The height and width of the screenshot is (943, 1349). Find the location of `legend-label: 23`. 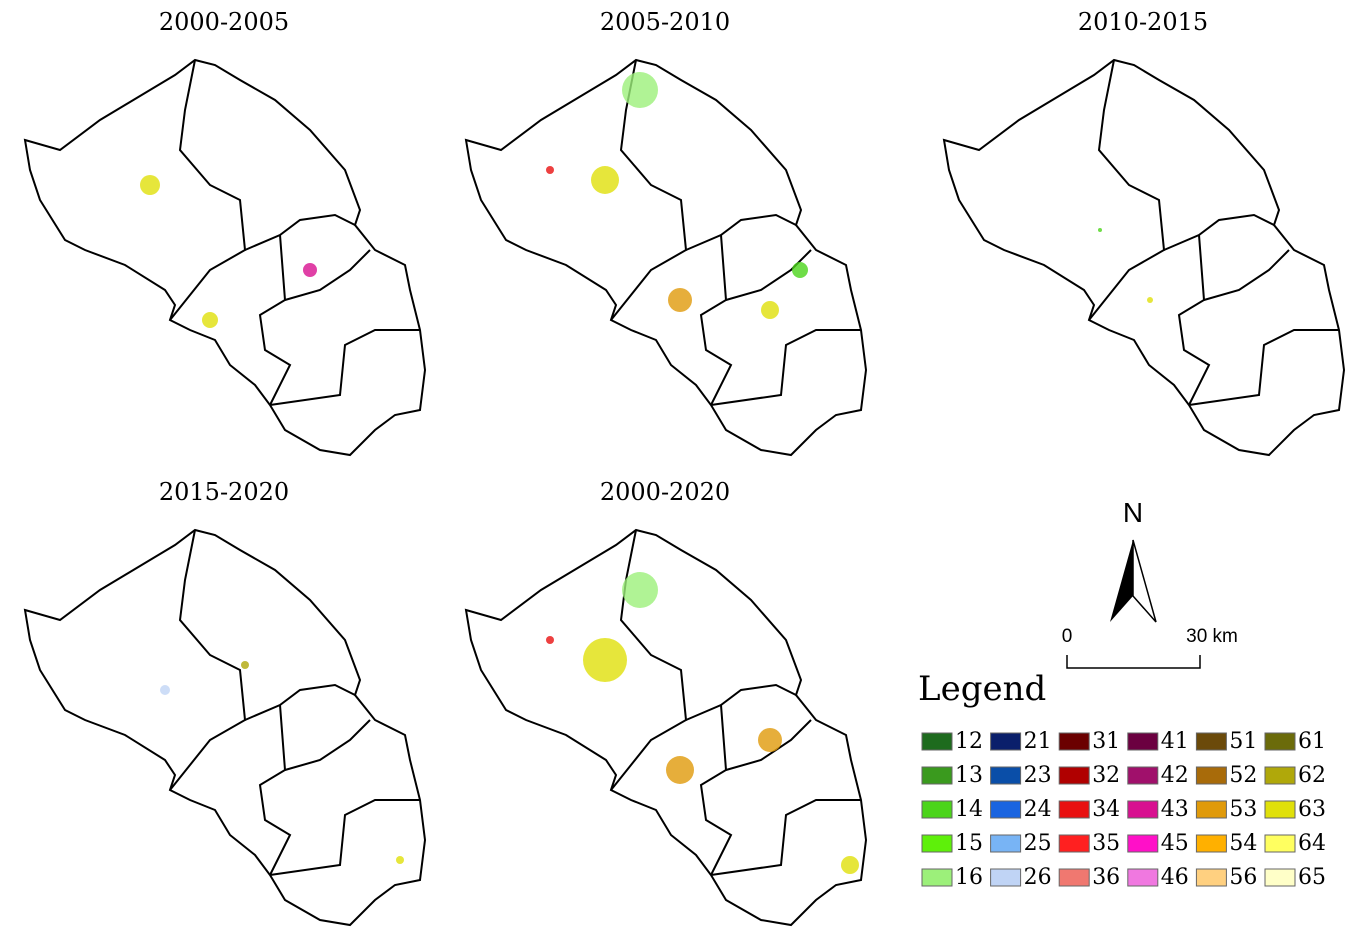

legend-label: 23 is located at coordinates (1038, 775).